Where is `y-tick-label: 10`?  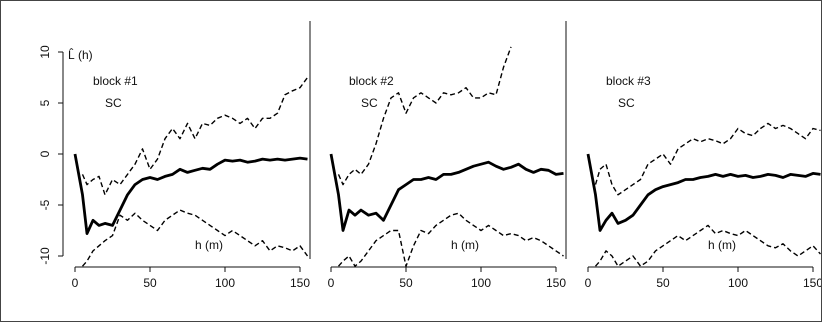
y-tick-label: 10 is located at coordinates (45, 52).